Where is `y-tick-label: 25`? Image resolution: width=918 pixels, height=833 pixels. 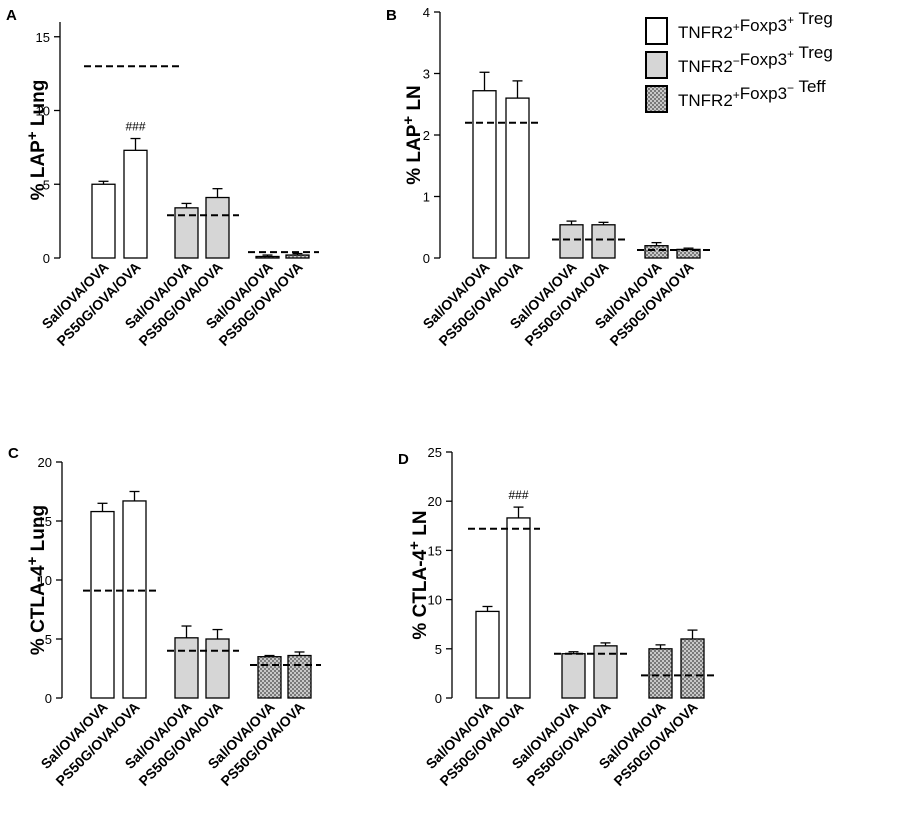
y-tick-label: 25 is located at coordinates (435, 452).